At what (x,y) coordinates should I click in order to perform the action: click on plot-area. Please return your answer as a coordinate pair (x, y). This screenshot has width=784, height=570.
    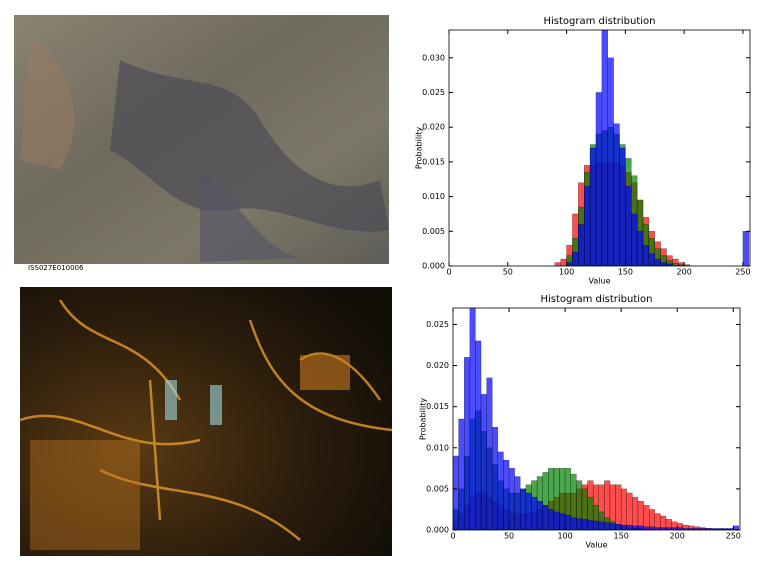
    Looking at the image, I should click on (596, 419).